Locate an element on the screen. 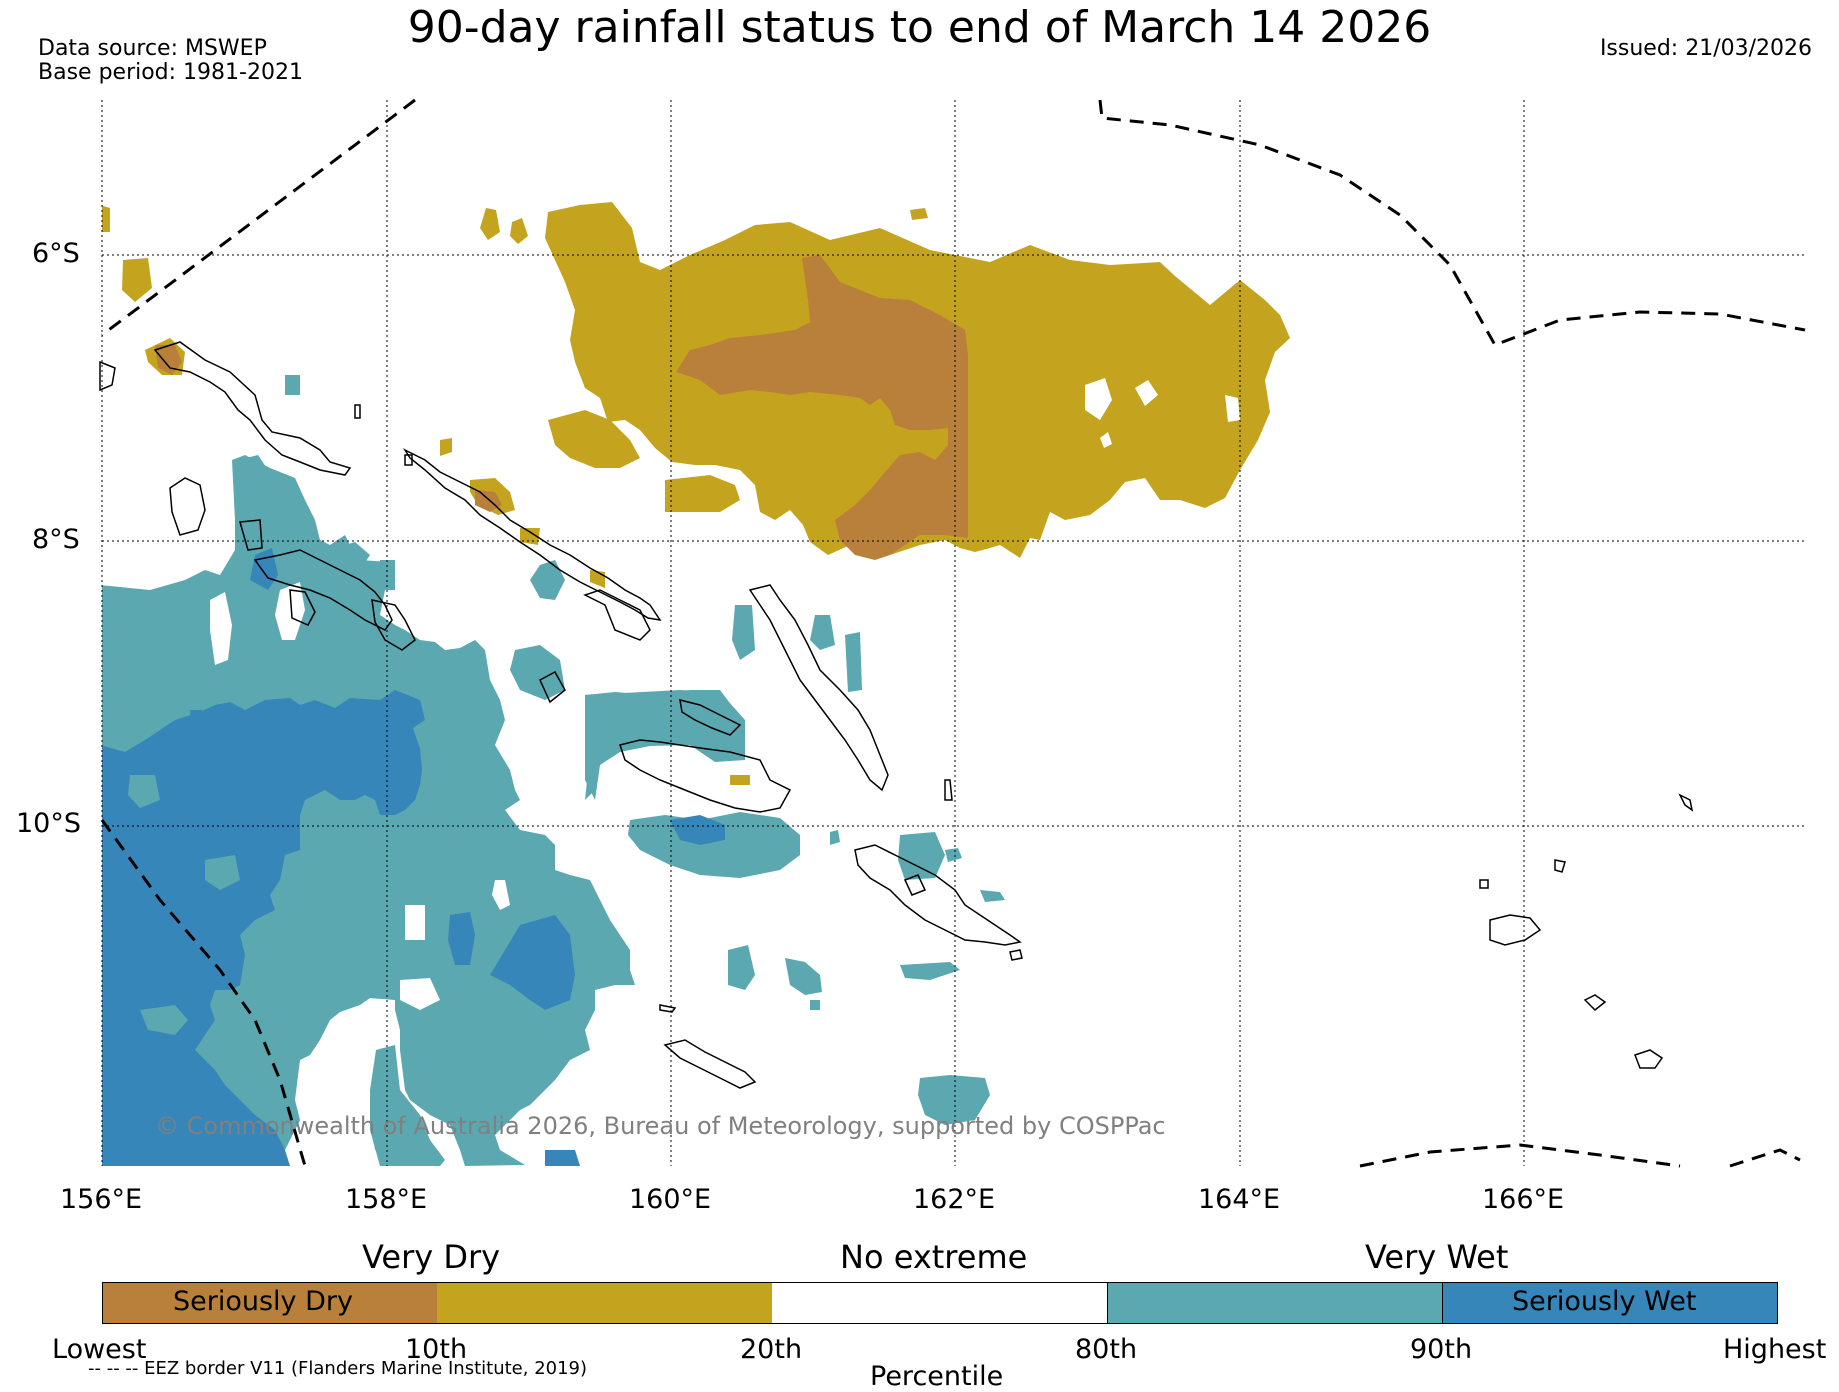 The width and height of the screenshot is (1839, 1392). colorbar-seriously-wet is located at coordinates (1610, 1303).